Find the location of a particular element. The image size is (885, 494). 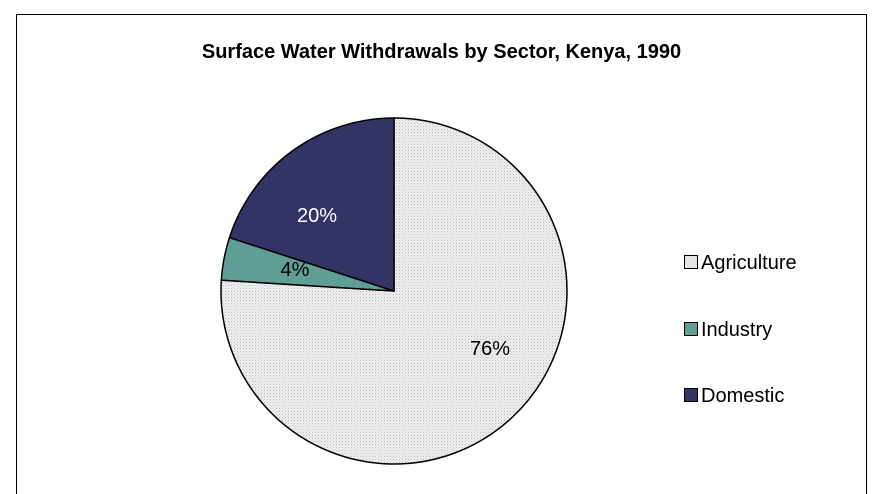

legend-label-agriculture: Agriculture is located at coordinates (749, 263).